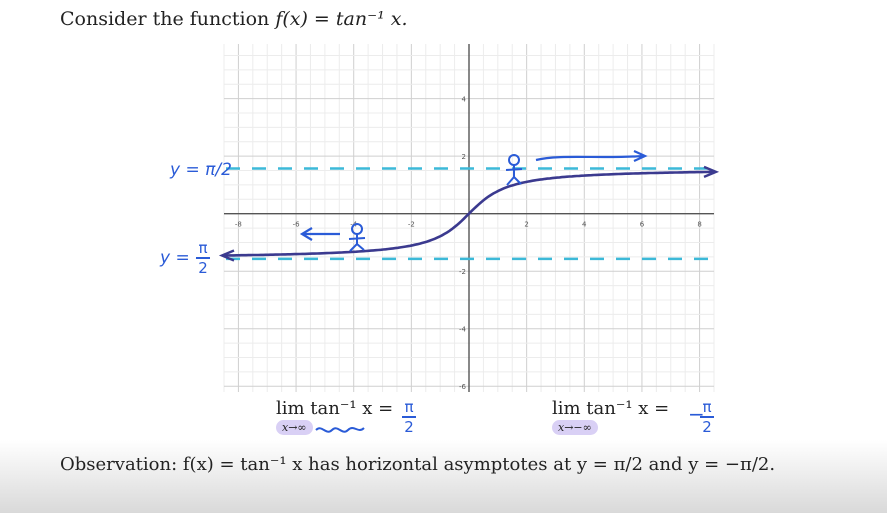  What do you see at coordinates (642, 225) in the screenshot?
I see `x-tick-label: 6` at bounding box center [642, 225].